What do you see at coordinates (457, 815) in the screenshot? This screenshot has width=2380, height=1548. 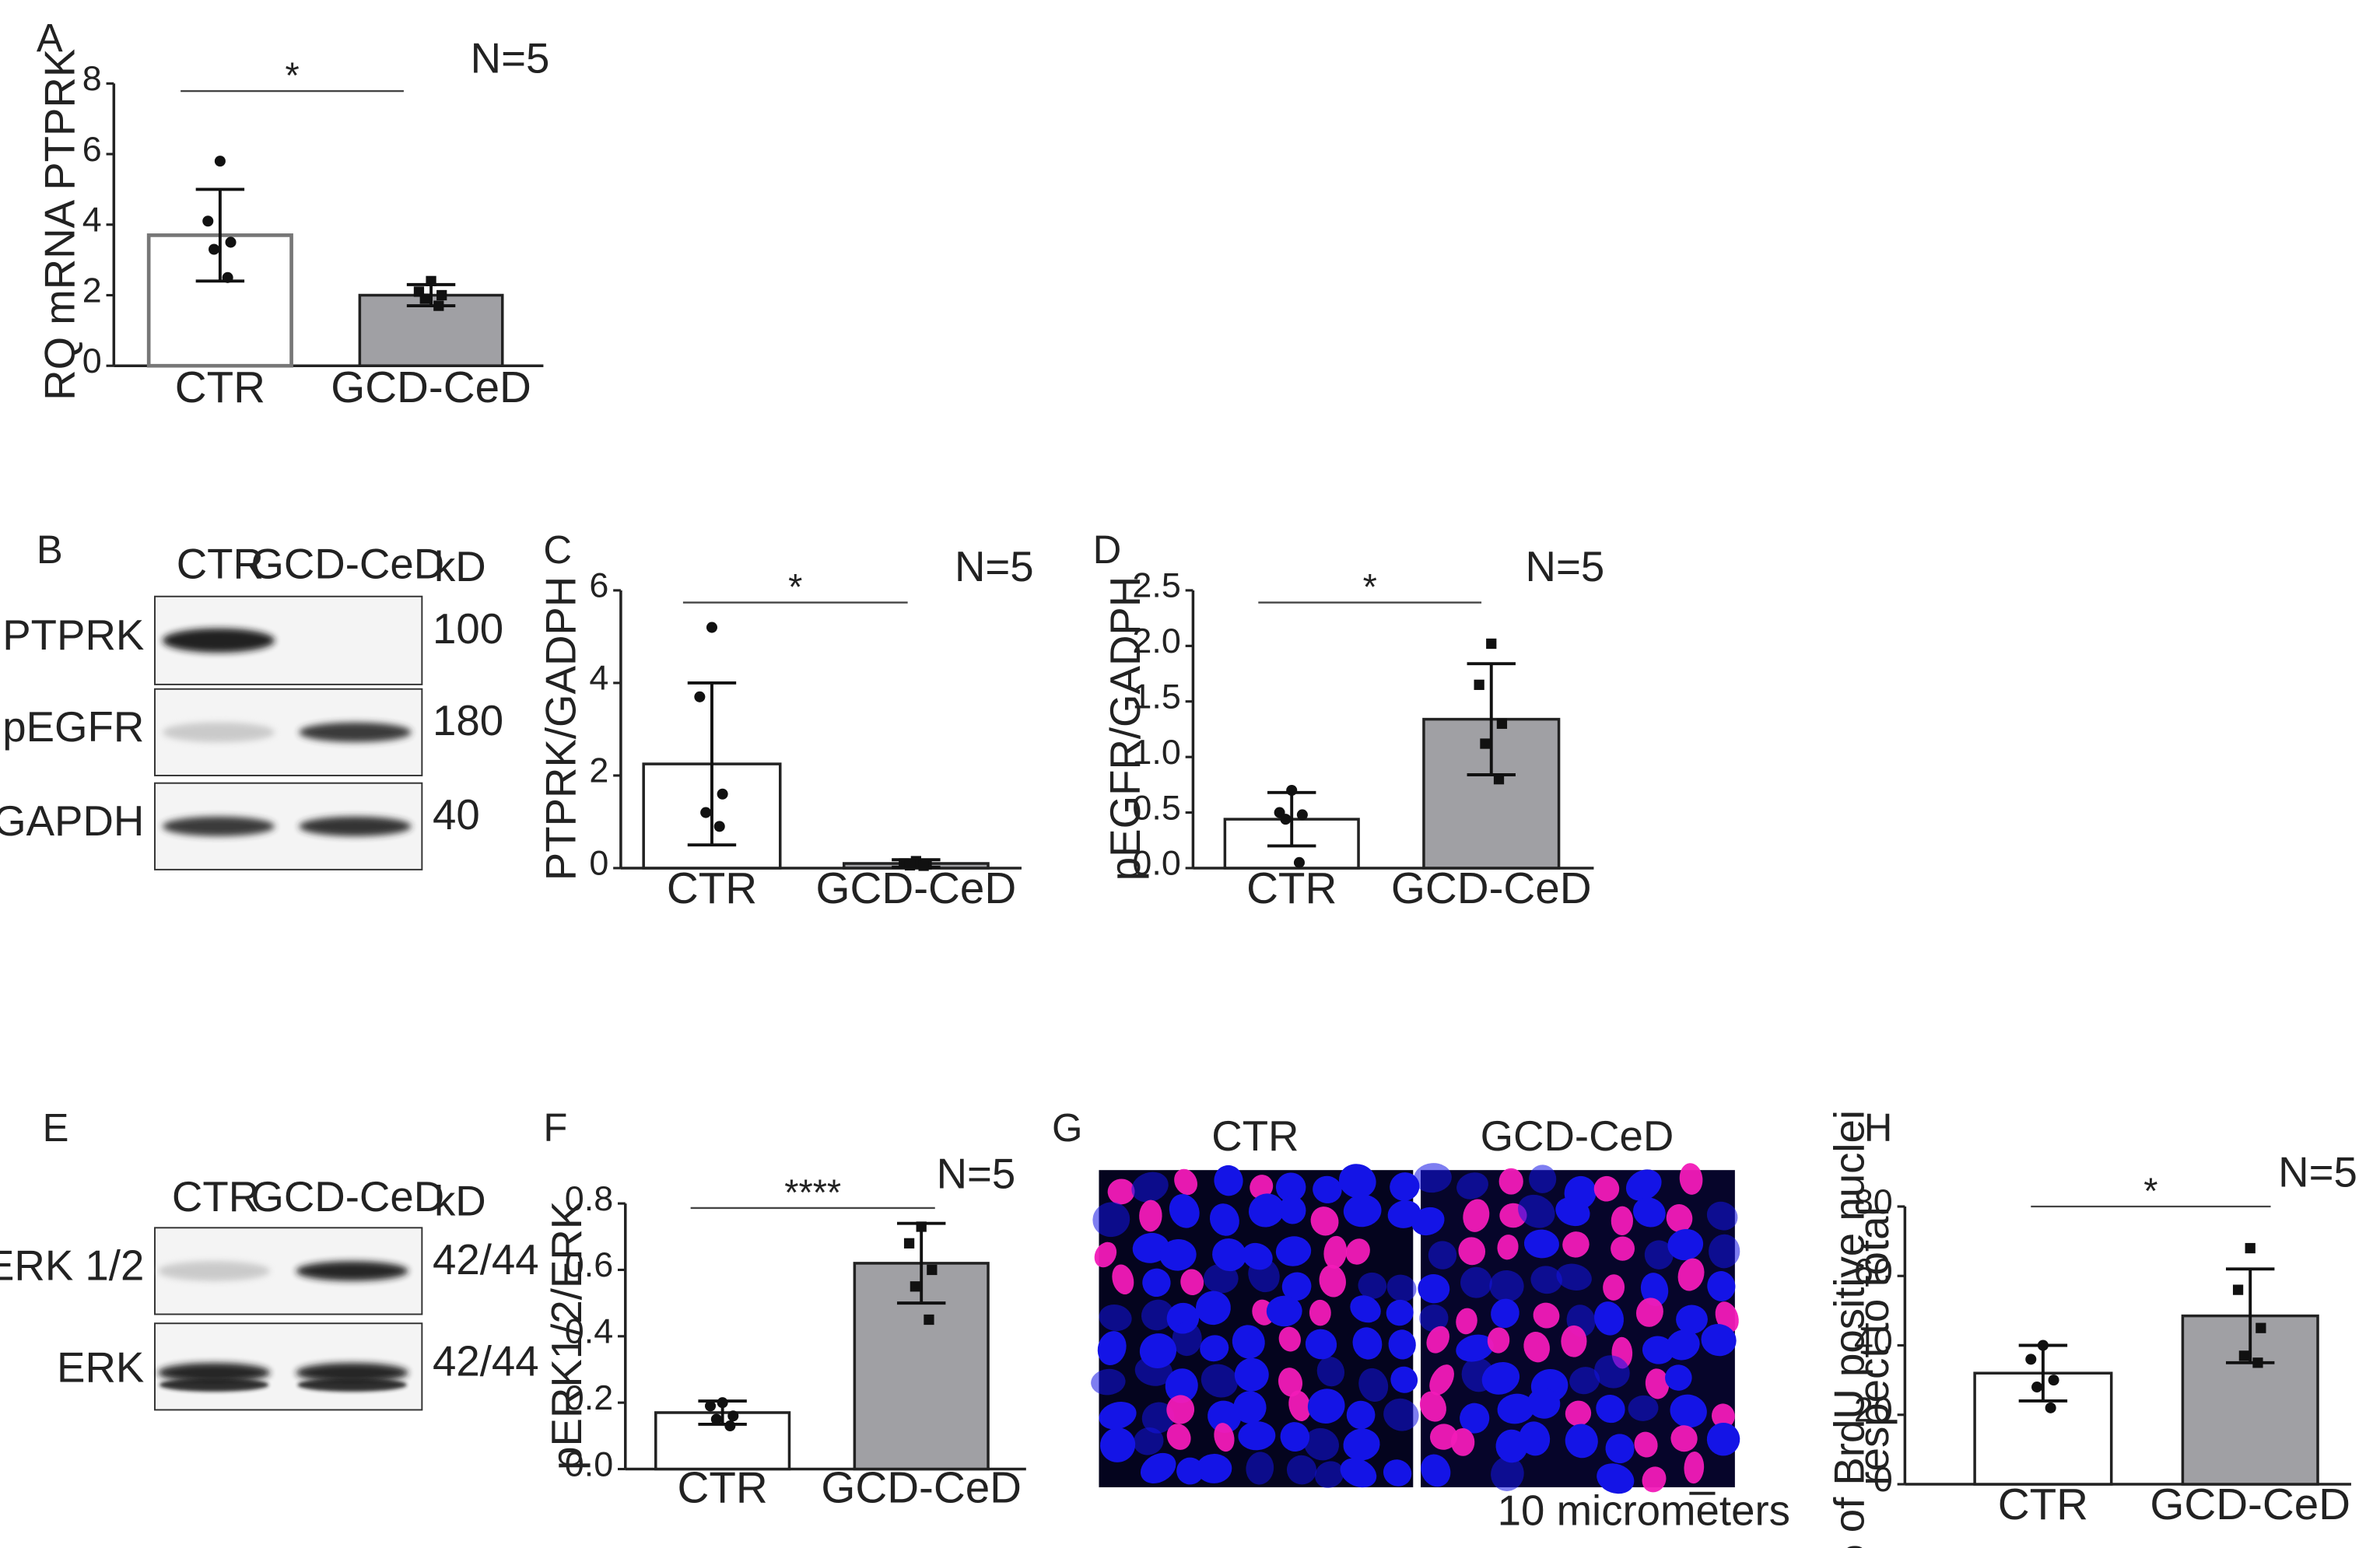 I see `blot-kd-label: 40` at bounding box center [457, 815].